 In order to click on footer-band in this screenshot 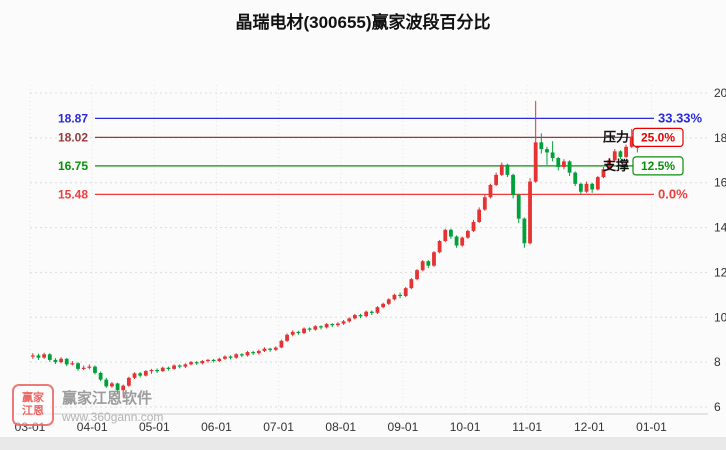, I will do `click(363, 443)`.